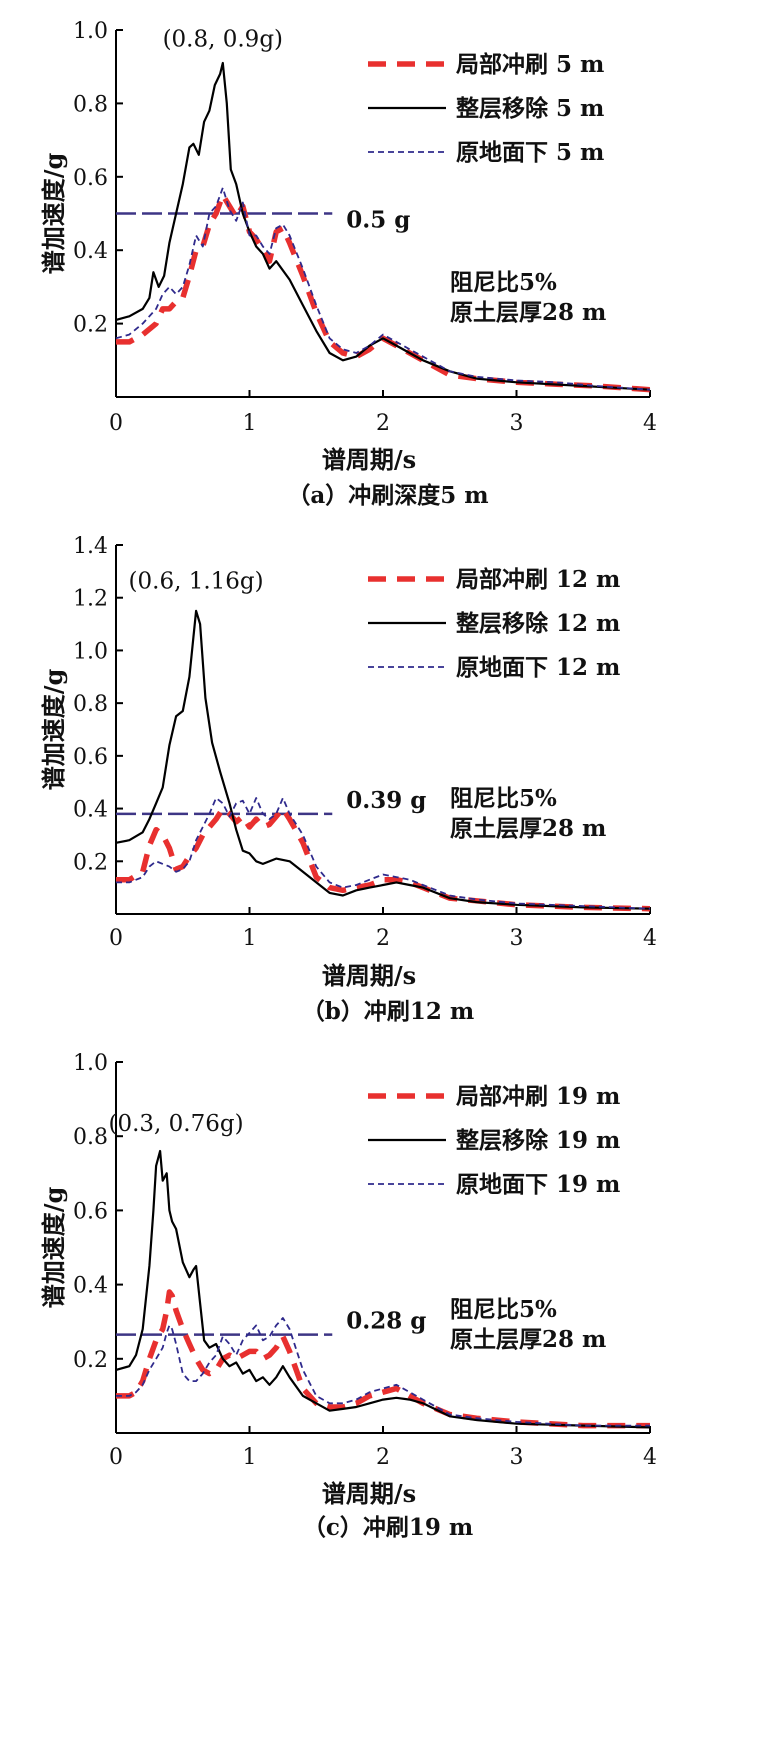 The width and height of the screenshot is (778, 1741). I want to click on legend-label: 整层移除 5 m, so click(530, 108).